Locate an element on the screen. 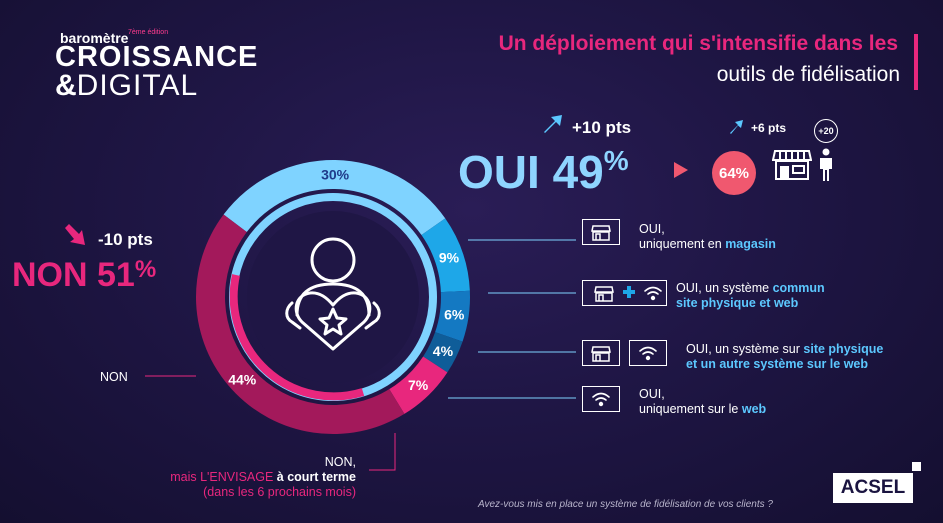 The image size is (943, 523). slice-labels: 30% 9% 6% 4% 7% 44% is located at coordinates (346, 280).